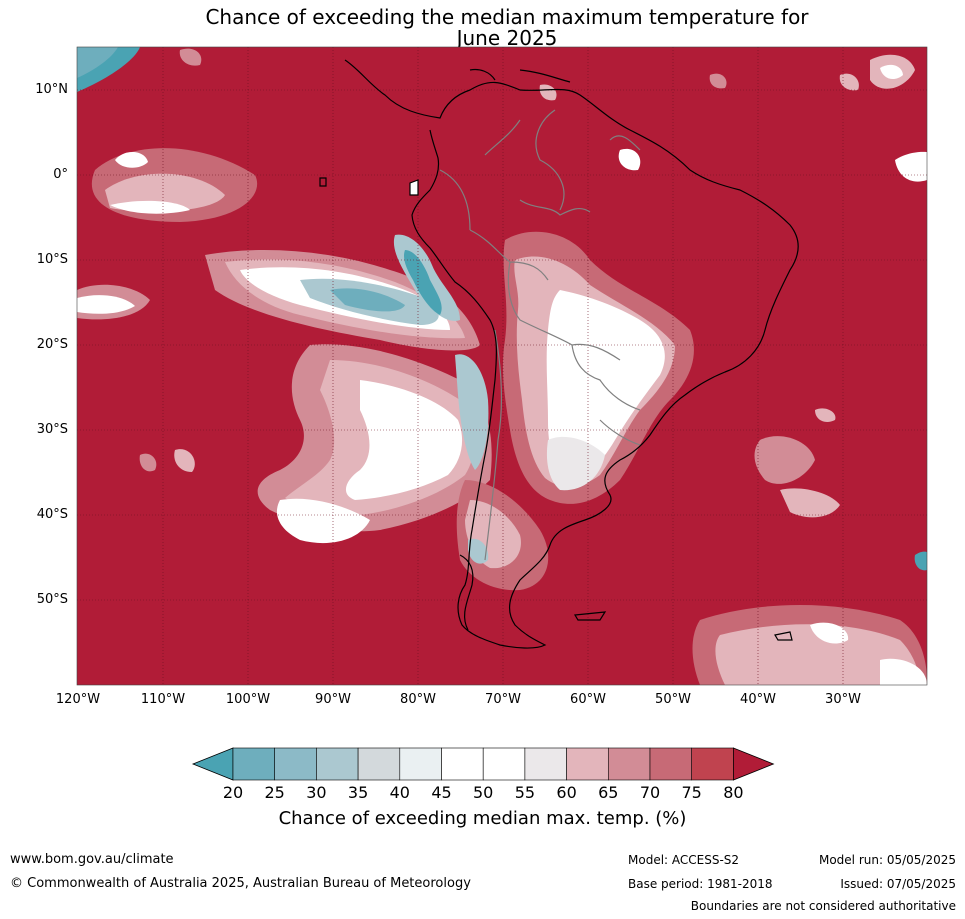  I want to click on lat-label-40s: 40°S, so click(52, 514).